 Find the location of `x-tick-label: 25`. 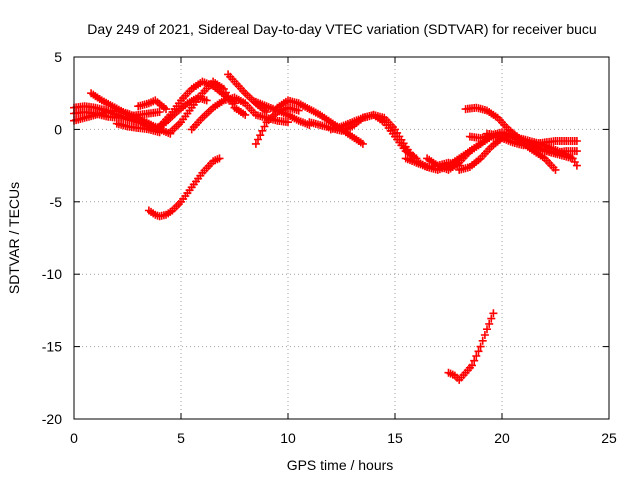

x-tick-label: 25 is located at coordinates (609, 438).